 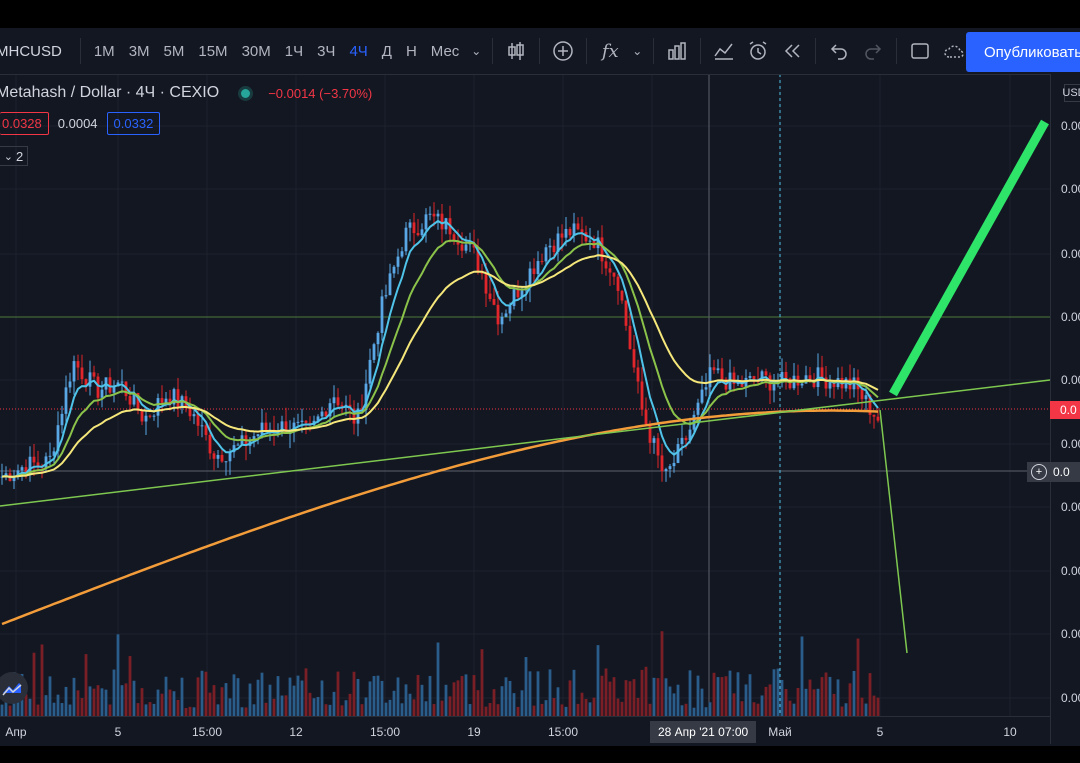 What do you see at coordinates (563, 51) in the screenshot?
I see `add-indicator-icon` at bounding box center [563, 51].